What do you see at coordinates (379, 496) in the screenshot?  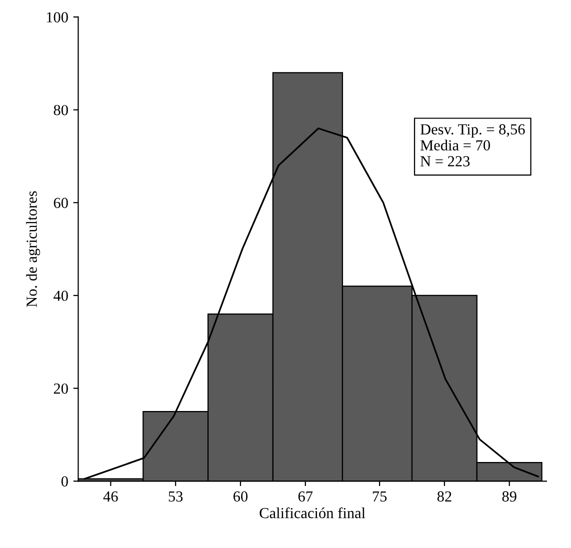 I see `x-tick-label: 75` at bounding box center [379, 496].